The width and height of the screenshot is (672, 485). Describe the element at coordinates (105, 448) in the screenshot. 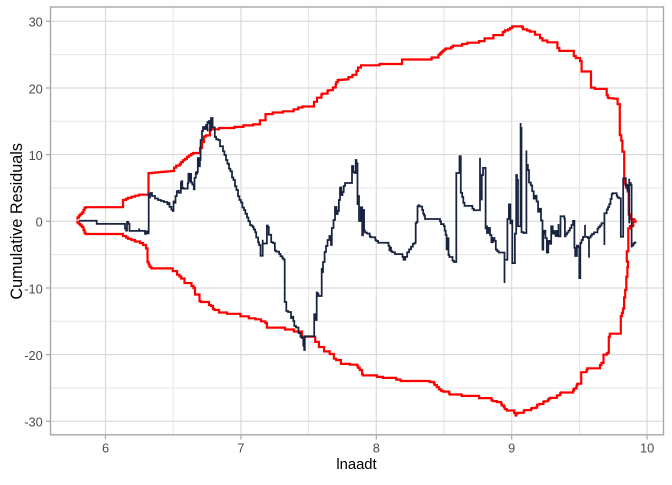

I see `svg-text: 6` at that location.